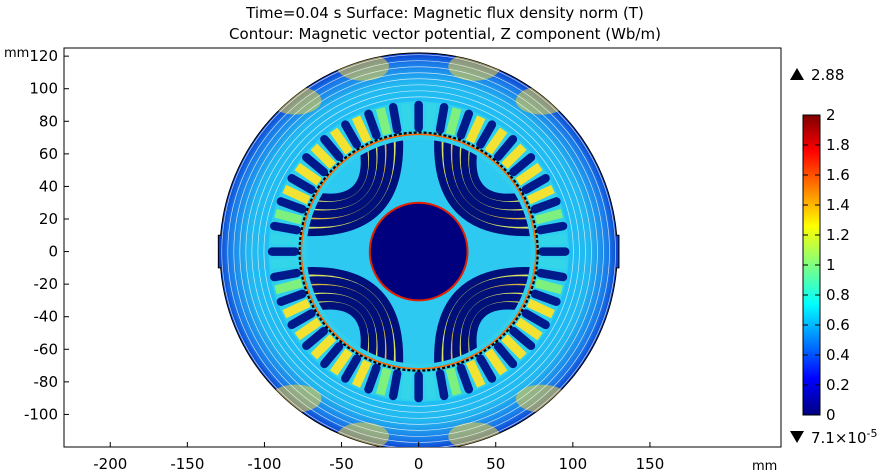 This screenshot has width=890, height=474. Describe the element at coordinates (46, 235) in the screenshot. I see `y-axis: 120 100 80 60 40 20 0 -20 -40 -60 -80 -100` at that location.